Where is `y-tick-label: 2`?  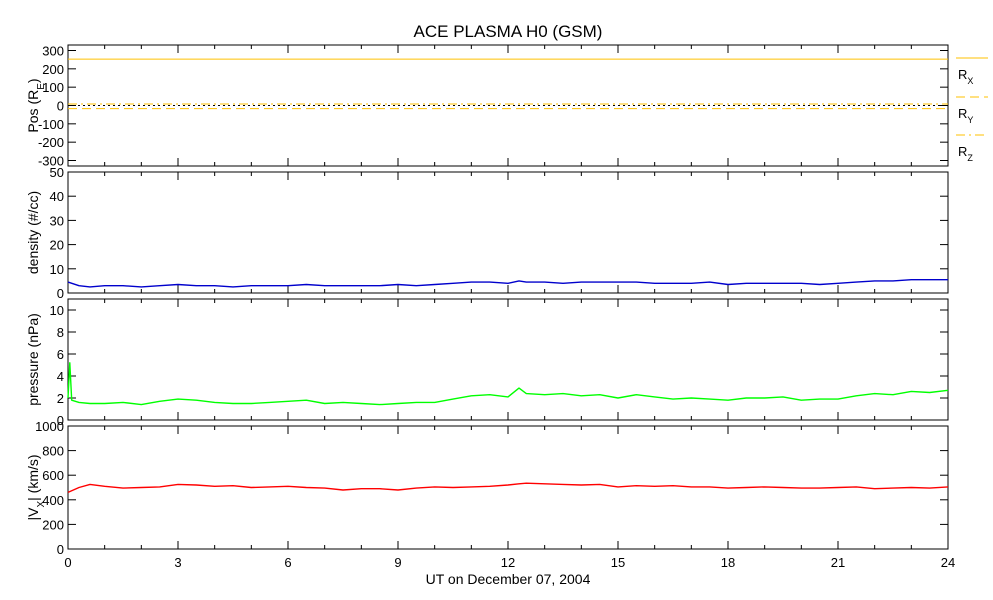
y-tick-label: 2 is located at coordinates (60, 398).